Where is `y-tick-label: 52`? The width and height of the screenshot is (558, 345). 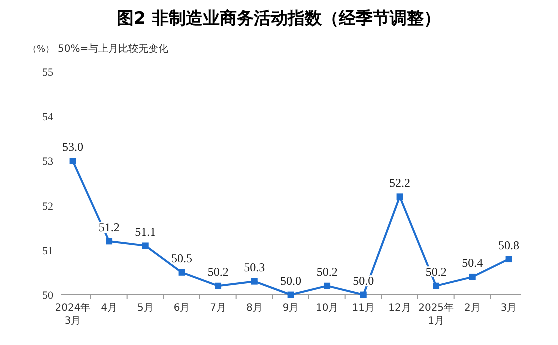 y-tick-label: 52 is located at coordinates (48, 206).